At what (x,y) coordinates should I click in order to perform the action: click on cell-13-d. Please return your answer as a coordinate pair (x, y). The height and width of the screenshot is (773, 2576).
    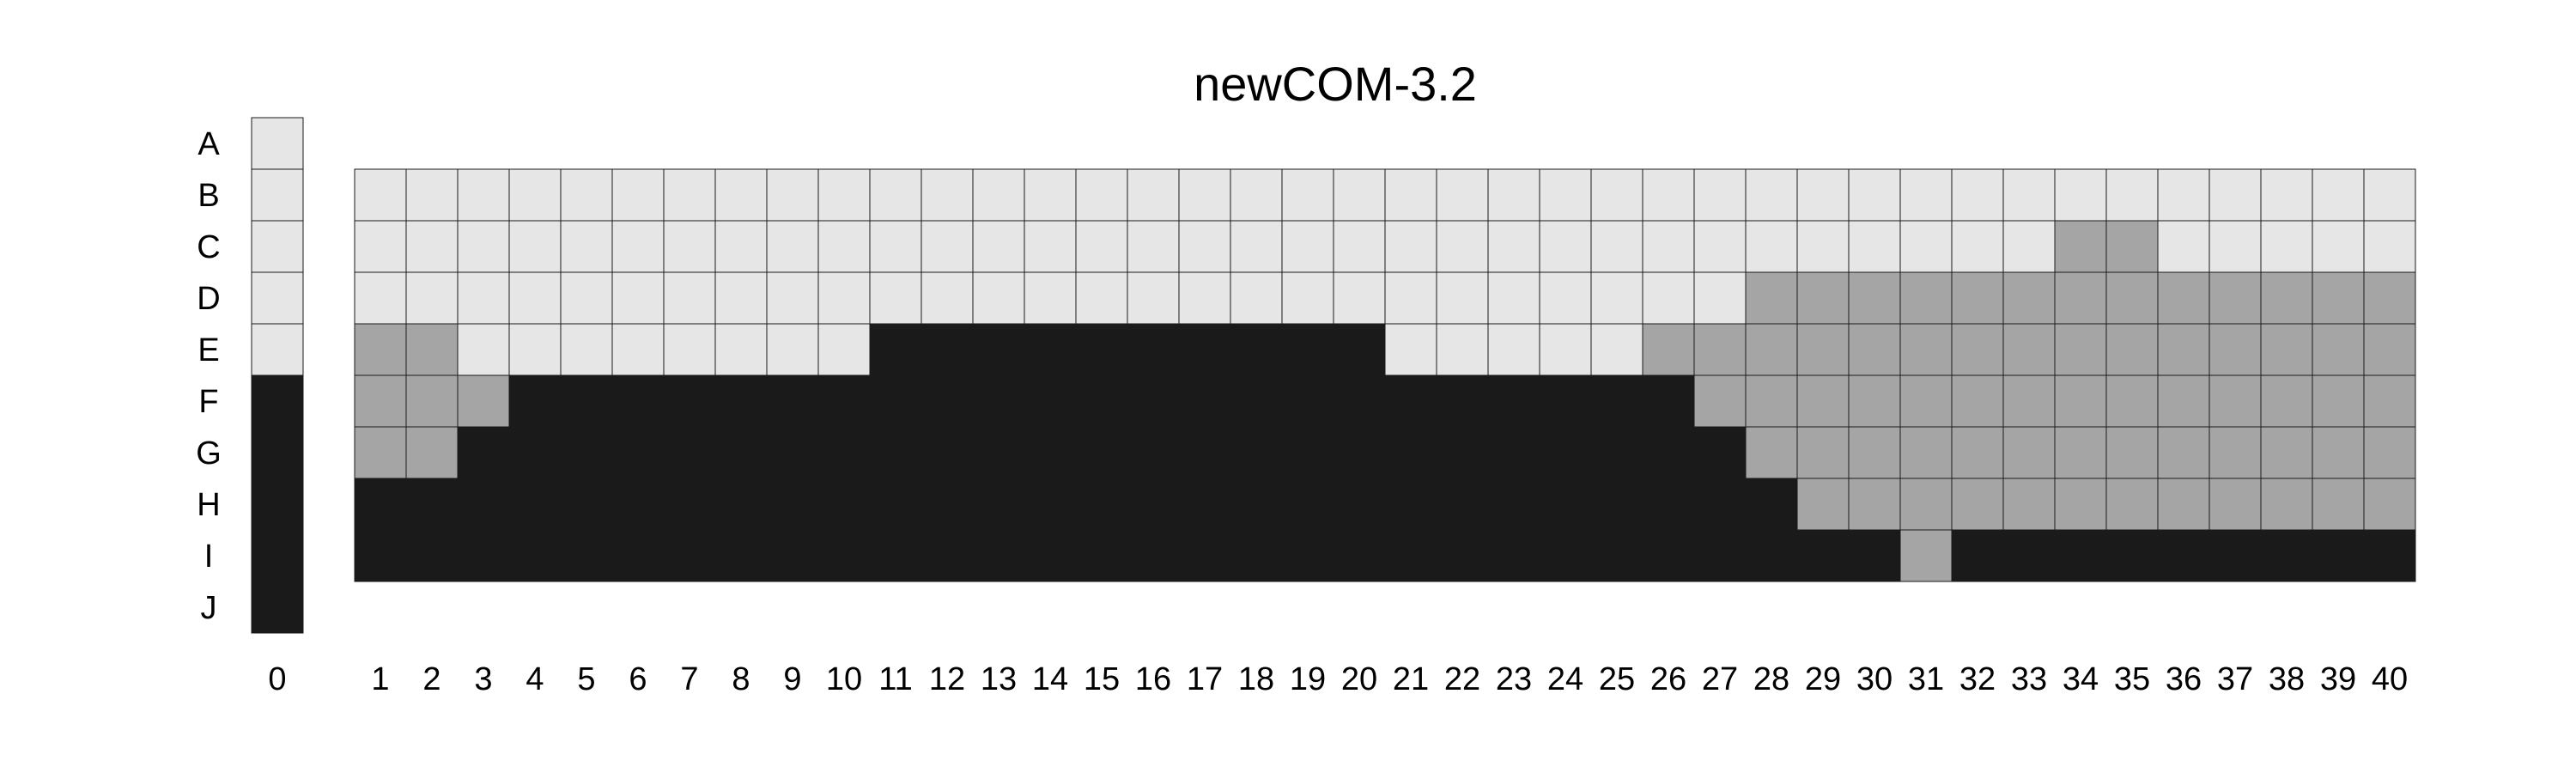
    Looking at the image, I should click on (998, 298).